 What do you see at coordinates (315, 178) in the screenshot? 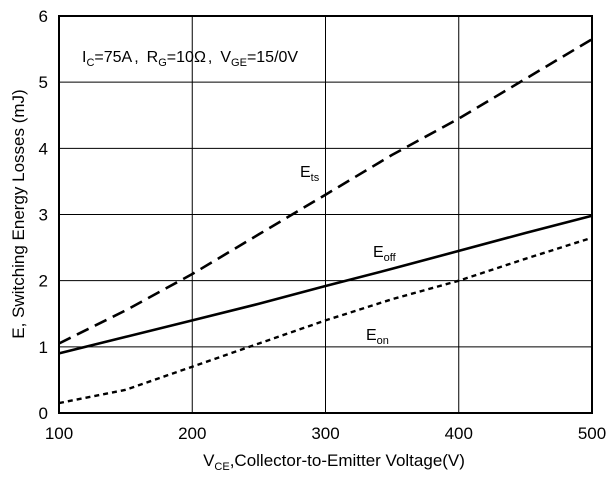
I see `series-label-ets-sub: ts` at bounding box center [315, 178].